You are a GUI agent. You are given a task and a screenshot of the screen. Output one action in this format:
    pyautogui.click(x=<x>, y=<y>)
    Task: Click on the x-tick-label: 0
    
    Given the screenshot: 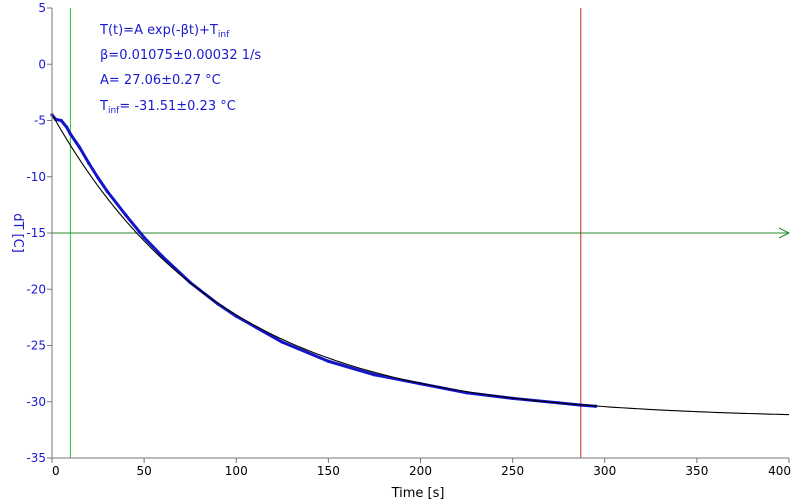 What is the action you would take?
    pyautogui.click(x=56, y=471)
    